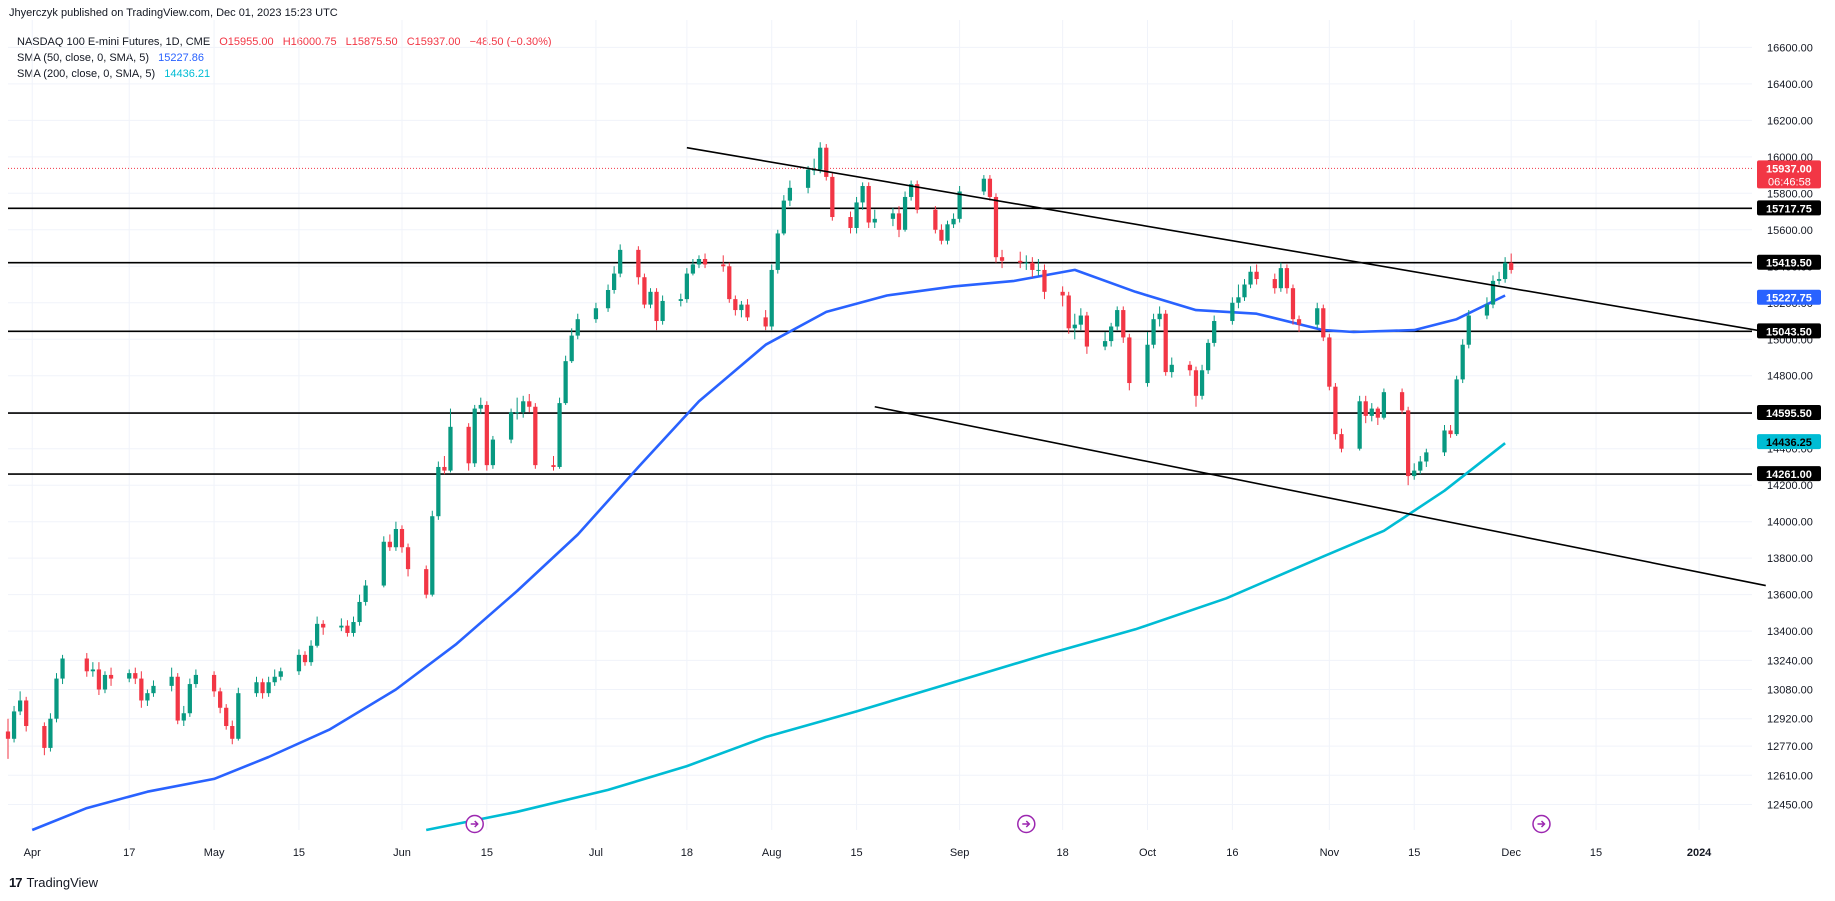 This screenshot has width=1835, height=901. Describe the element at coordinates (1789, 443) in the screenshot. I see `price-tag-text: 14436.25` at that location.